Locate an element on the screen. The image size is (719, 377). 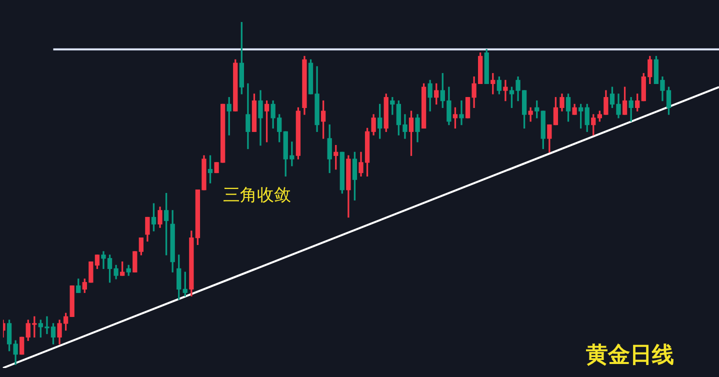
annotation: 三角收敛 is located at coordinates (256, 195).